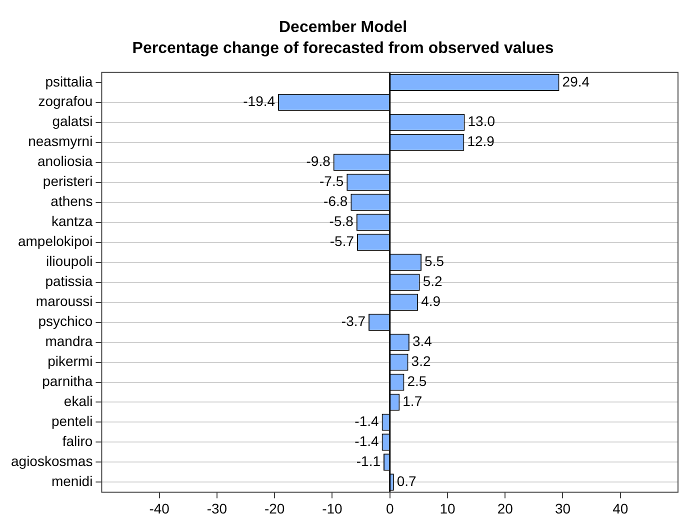  I want to click on data-label: -6.8, so click(336, 201).